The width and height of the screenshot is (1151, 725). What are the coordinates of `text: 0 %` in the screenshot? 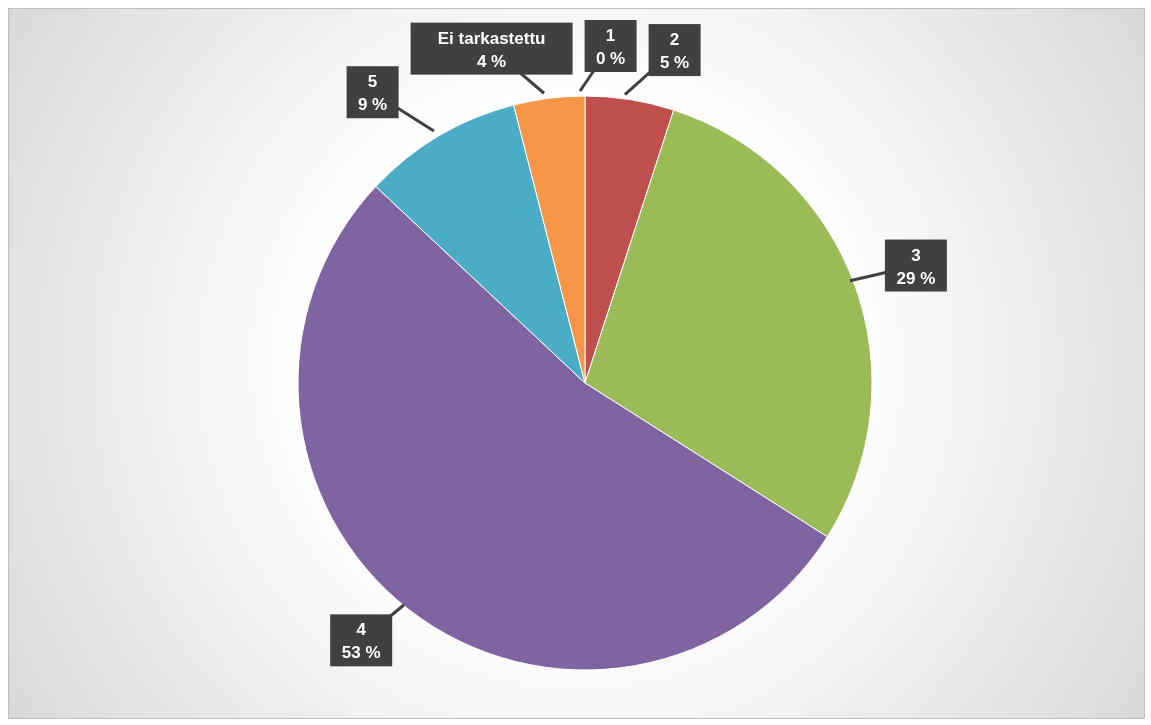 It's located at (610, 58).